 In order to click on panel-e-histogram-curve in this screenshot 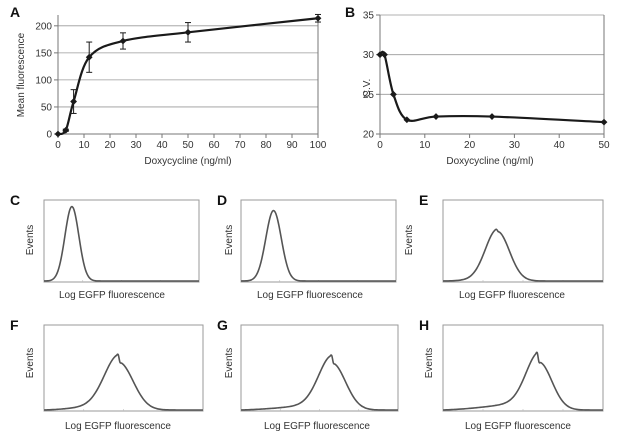, I will do `click(522, 255)`.